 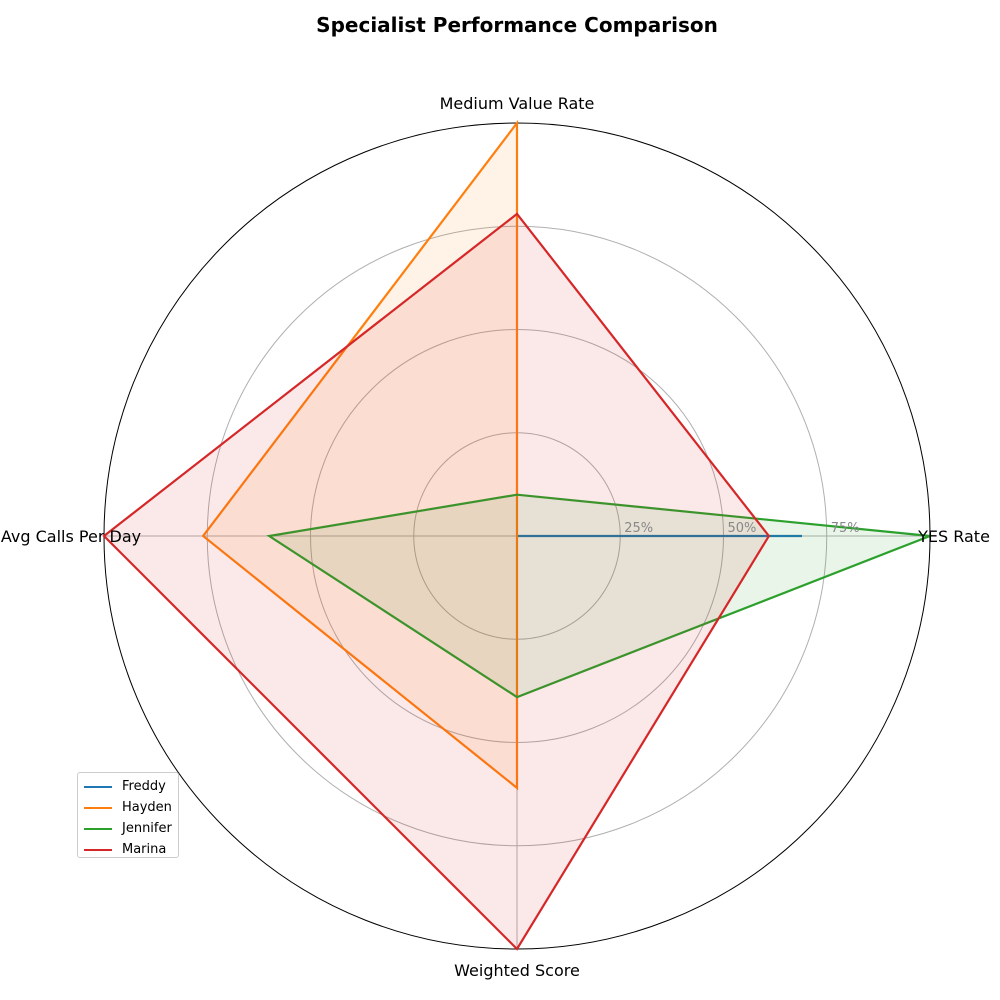 What do you see at coordinates (517, 103) in the screenshot?
I see `axis-label: Medium Value Rate` at bounding box center [517, 103].